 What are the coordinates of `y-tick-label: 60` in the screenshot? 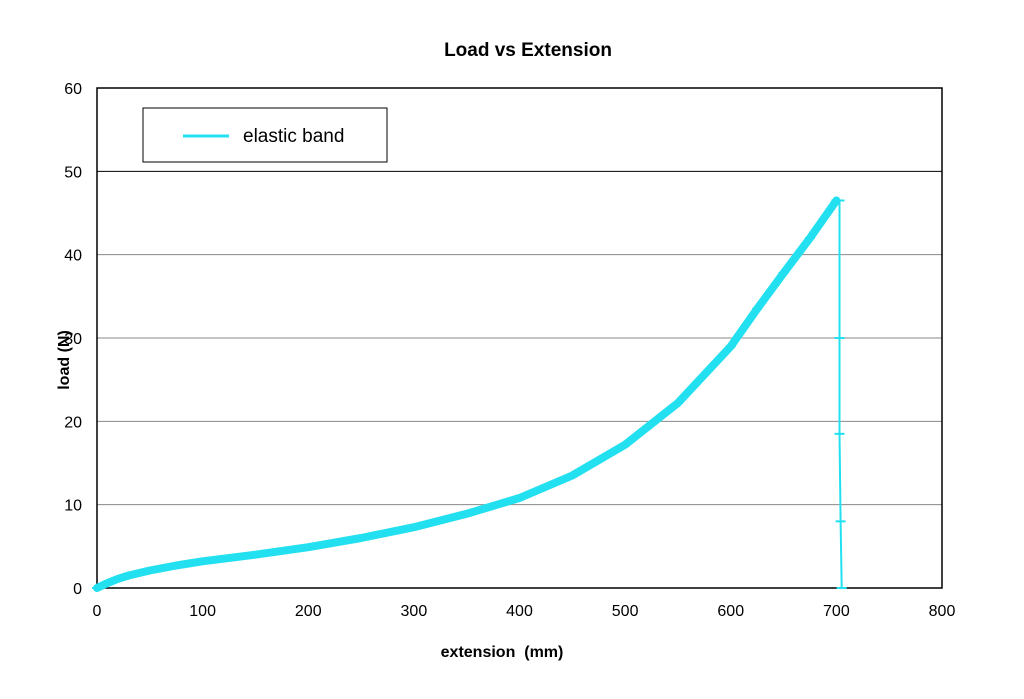 It's located at (73, 89).